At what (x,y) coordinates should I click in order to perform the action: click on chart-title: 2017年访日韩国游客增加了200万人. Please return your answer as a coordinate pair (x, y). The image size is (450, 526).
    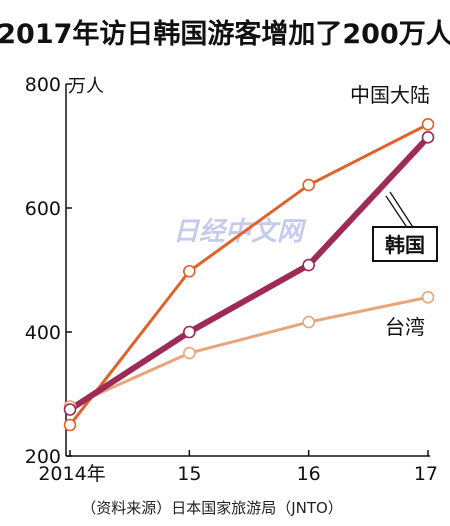
    Looking at the image, I should click on (225, 34).